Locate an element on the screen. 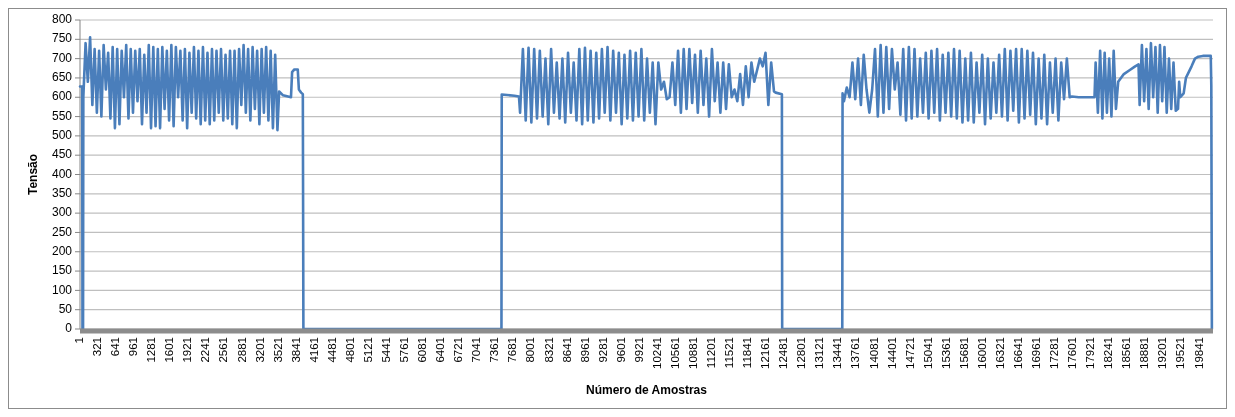 The image size is (1235, 417). x-tick-label: 3201 is located at coordinates (259, 350).